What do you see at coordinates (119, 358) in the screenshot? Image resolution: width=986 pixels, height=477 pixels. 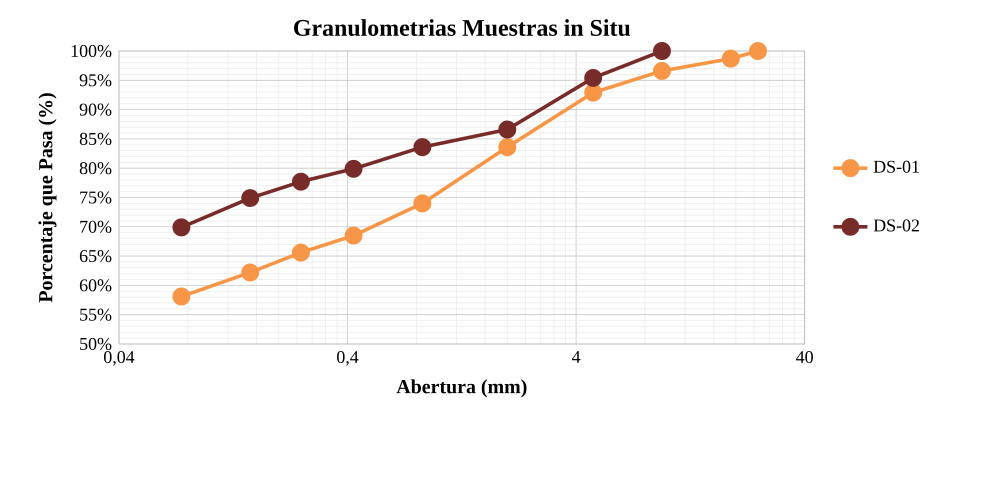 I see `x-tick-label: 0,04` at bounding box center [119, 358].